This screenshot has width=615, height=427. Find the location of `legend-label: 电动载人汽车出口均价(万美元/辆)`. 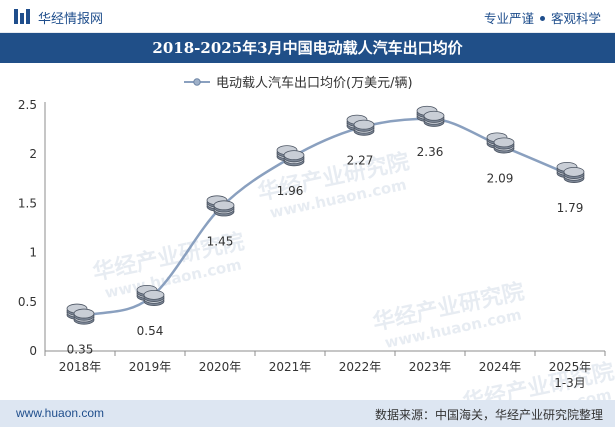

legend-label: 电动载人汽车出口均价(万美元/辆) is located at coordinates (314, 83).